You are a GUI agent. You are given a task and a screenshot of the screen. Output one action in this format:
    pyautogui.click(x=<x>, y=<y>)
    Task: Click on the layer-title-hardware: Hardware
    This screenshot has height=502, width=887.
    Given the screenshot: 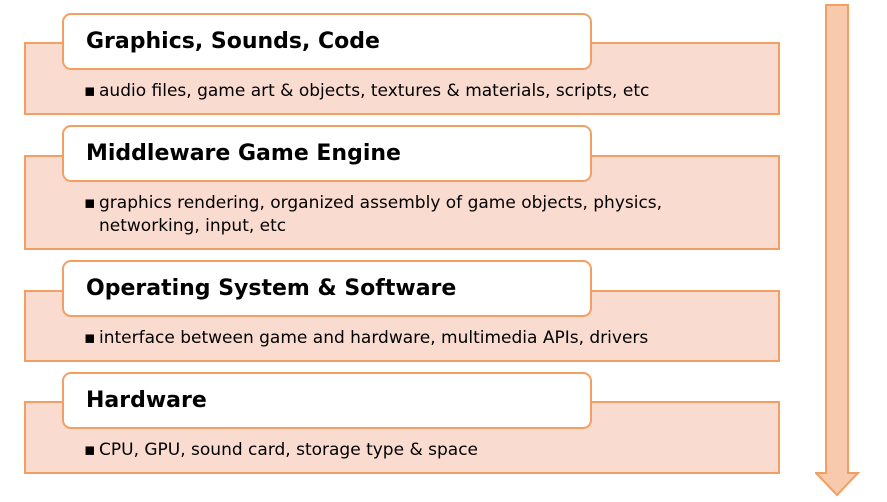 What is the action you would take?
    pyautogui.click(x=327, y=400)
    